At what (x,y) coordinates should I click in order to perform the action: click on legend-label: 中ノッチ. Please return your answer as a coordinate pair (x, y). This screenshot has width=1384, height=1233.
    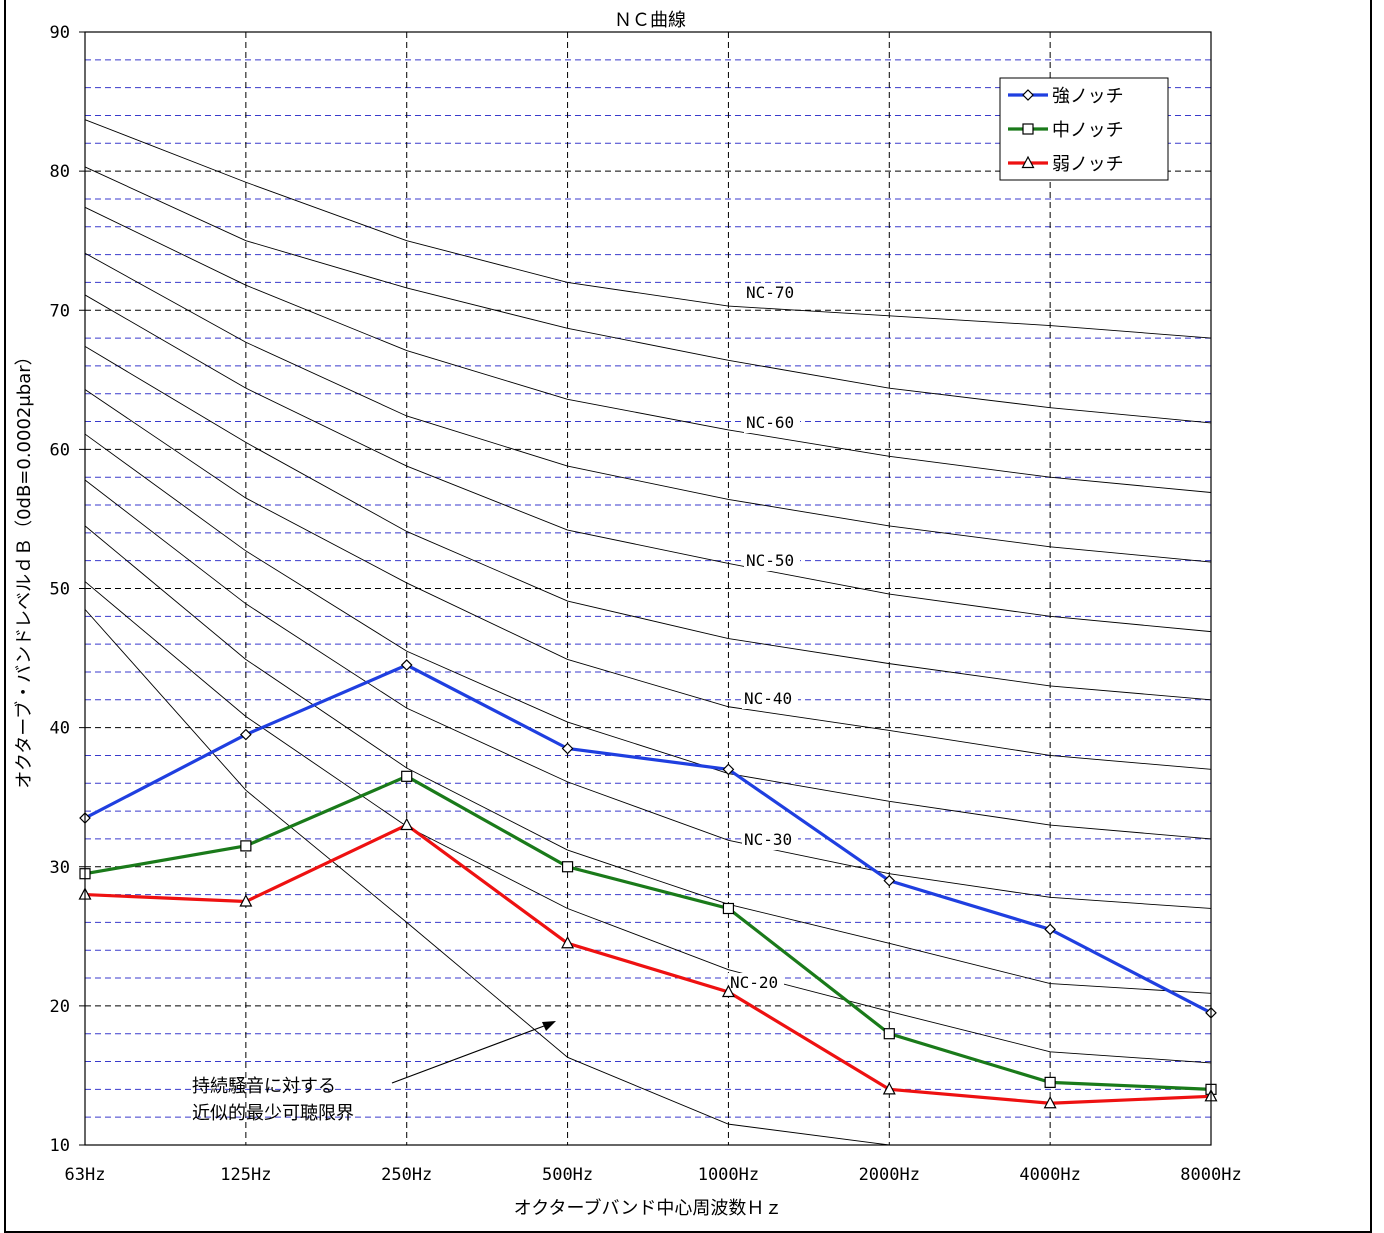
    Looking at the image, I should click on (1088, 130).